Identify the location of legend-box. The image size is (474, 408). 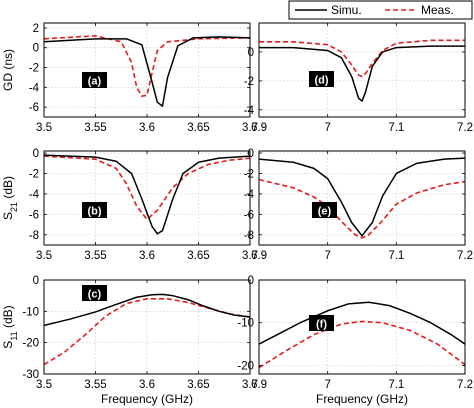
(380, 10).